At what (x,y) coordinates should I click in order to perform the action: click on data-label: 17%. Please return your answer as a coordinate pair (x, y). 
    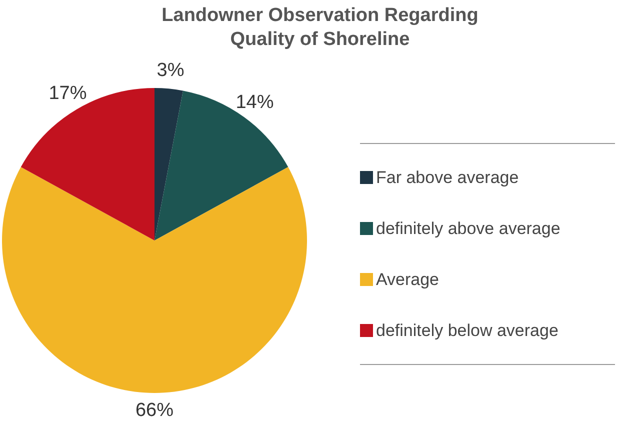
    Looking at the image, I should click on (67, 93).